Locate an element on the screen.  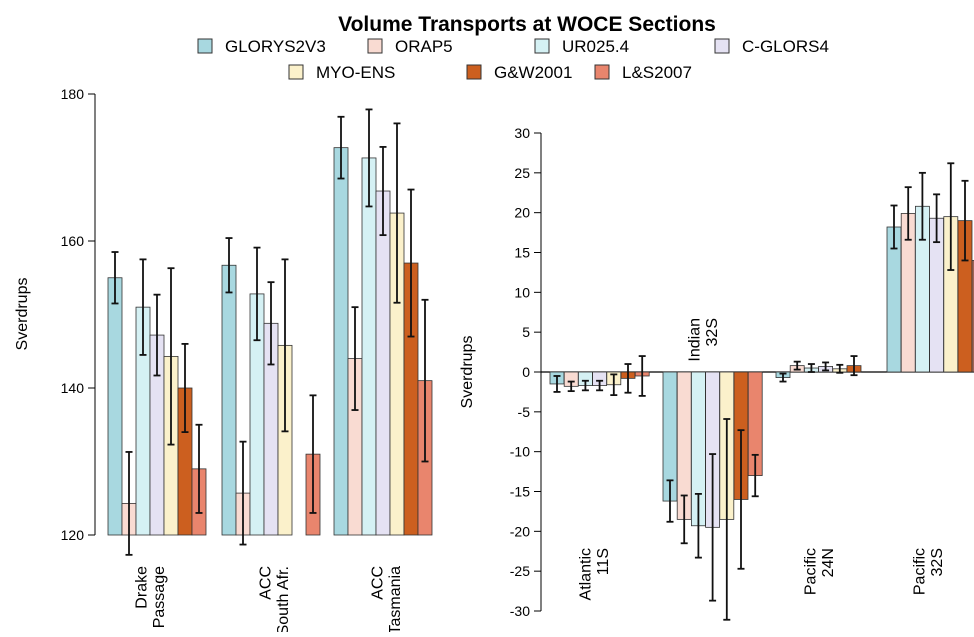
legend-label: L&S2007 is located at coordinates (657, 72).